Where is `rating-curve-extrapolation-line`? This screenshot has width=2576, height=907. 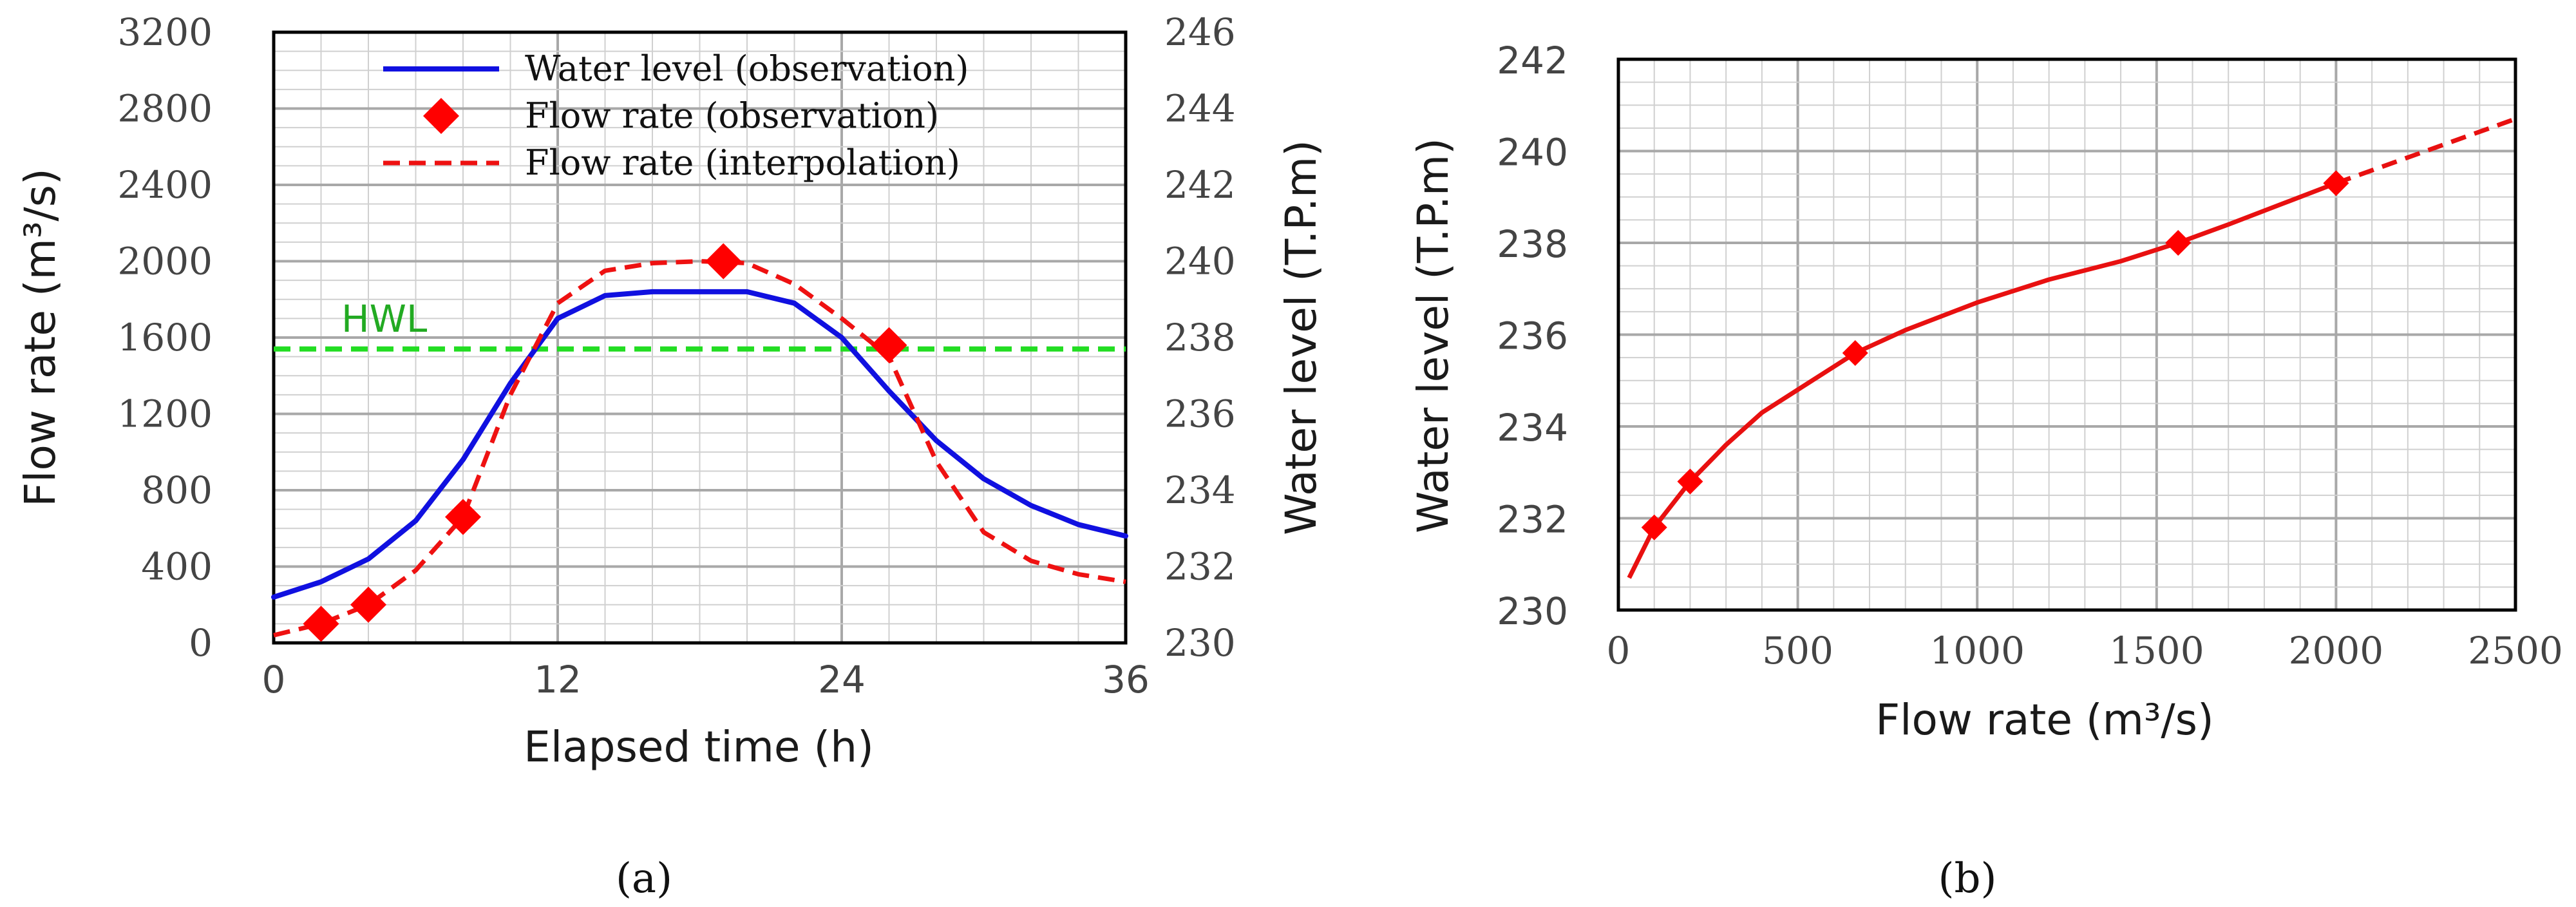
rating-curve-extrapolation-line is located at coordinates (2426, 151).